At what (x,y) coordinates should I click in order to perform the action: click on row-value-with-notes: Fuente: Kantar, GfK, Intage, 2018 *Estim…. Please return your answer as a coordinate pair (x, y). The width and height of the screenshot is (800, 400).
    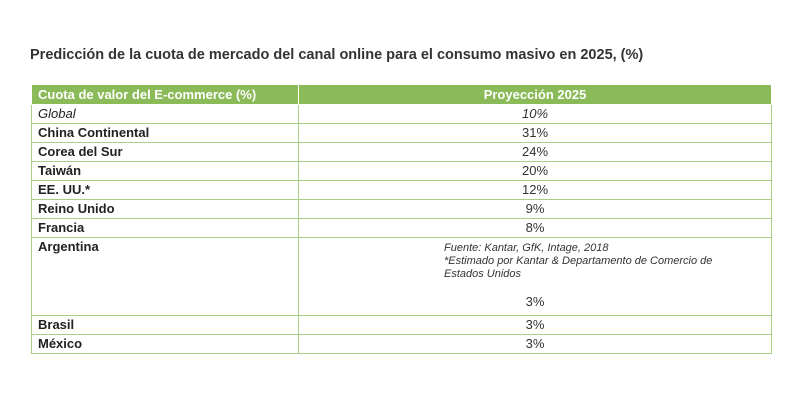
    Looking at the image, I should click on (535, 276).